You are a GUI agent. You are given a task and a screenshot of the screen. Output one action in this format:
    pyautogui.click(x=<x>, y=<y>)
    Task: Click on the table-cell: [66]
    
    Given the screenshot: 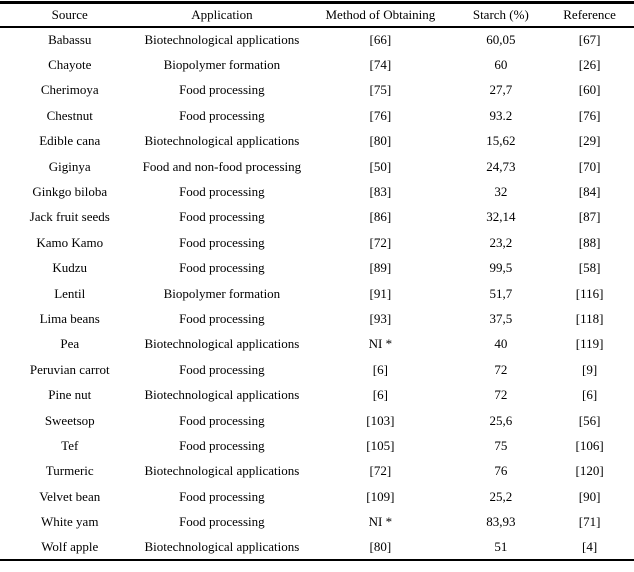 What is the action you would take?
    pyautogui.click(x=380, y=40)
    